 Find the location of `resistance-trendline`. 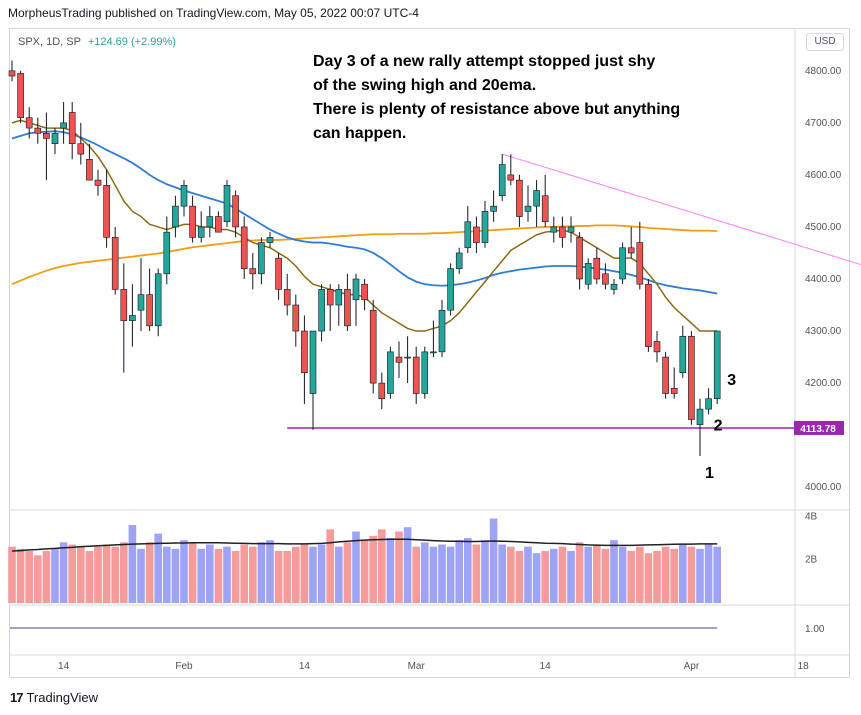

resistance-trendline is located at coordinates (681, 209).